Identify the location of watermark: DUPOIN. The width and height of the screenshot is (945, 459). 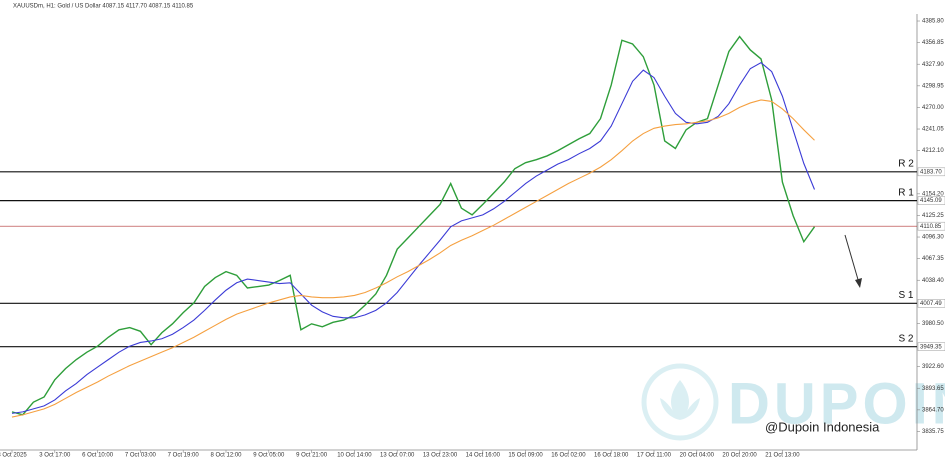
(836, 403).